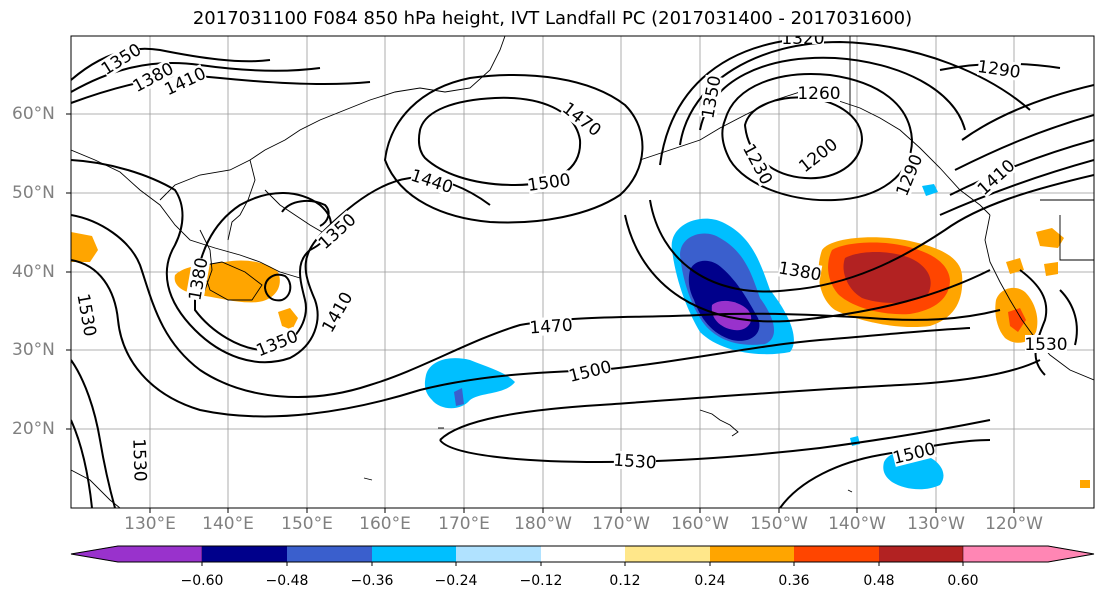  What do you see at coordinates (794, 581) in the screenshot?
I see `colorbar-tick-label: 0.36` at bounding box center [794, 581].